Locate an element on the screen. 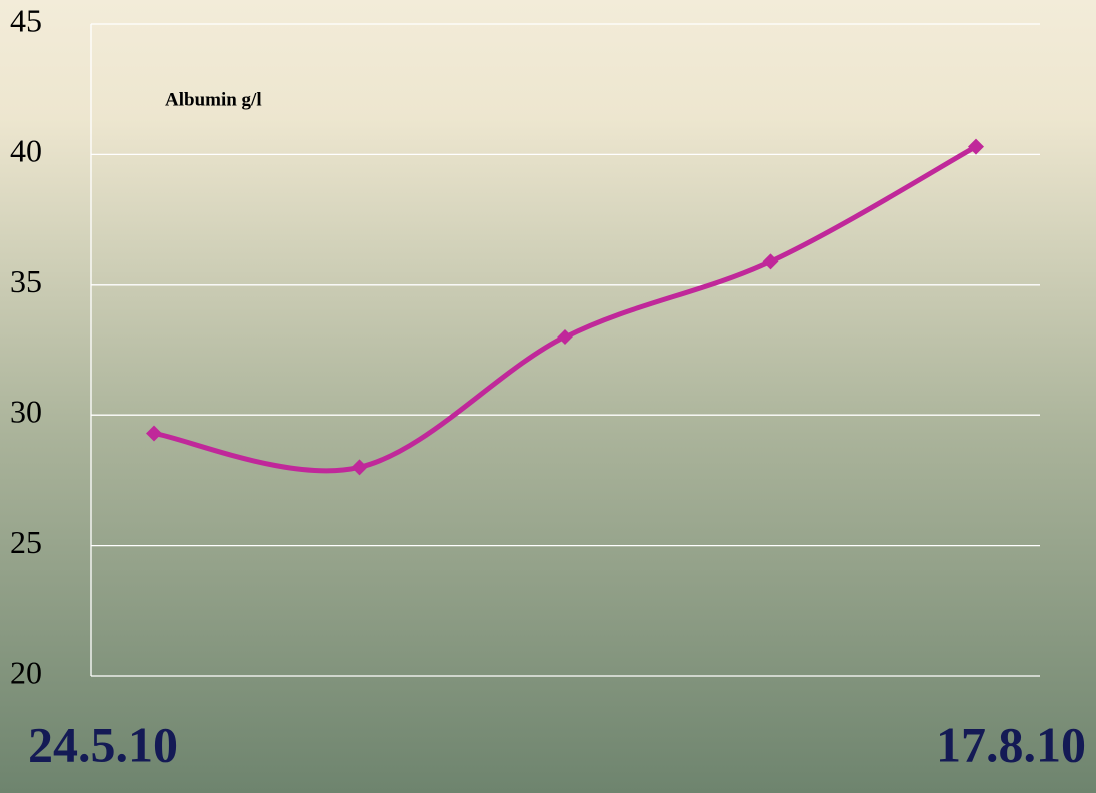 The height and width of the screenshot is (793, 1096). y-tick-label: 30 is located at coordinates (26, 412).